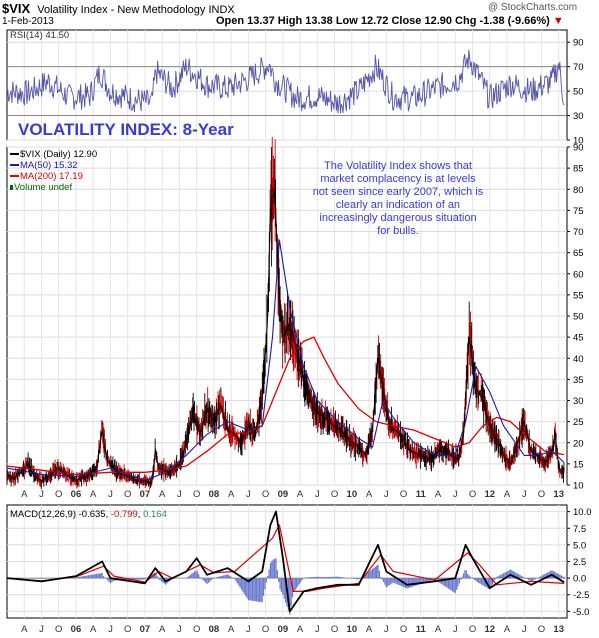  What do you see at coordinates (285, 81) in the screenshot?
I see `rsi-line` at bounding box center [285, 81].